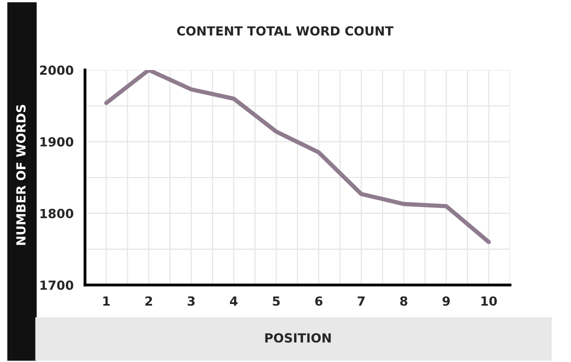 The width and height of the screenshot is (571, 362). I want to click on x-tick-label: 6, so click(318, 301).